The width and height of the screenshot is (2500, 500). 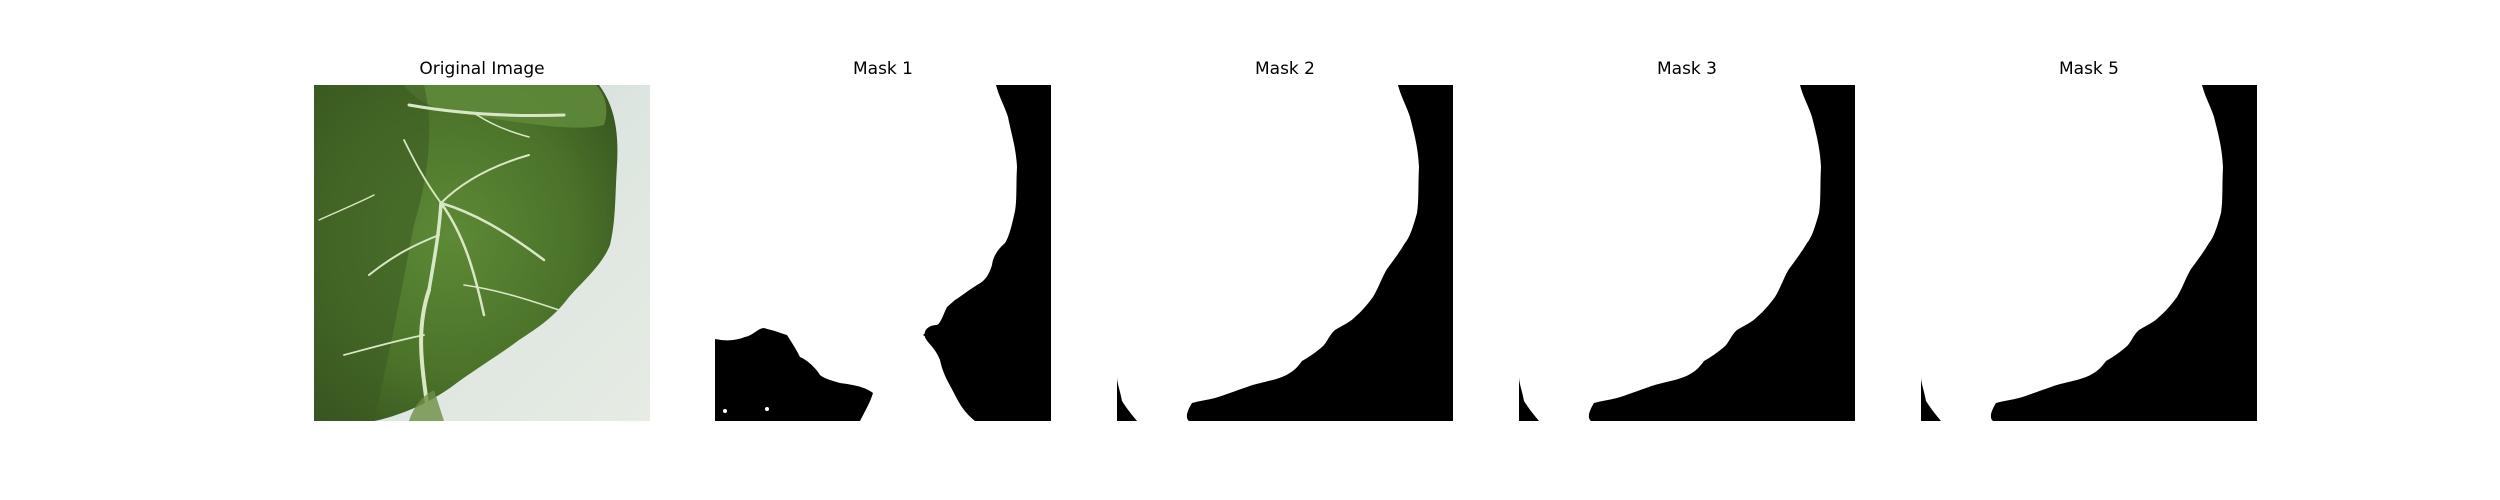 I want to click on mask-3-image, so click(x=1687, y=253).